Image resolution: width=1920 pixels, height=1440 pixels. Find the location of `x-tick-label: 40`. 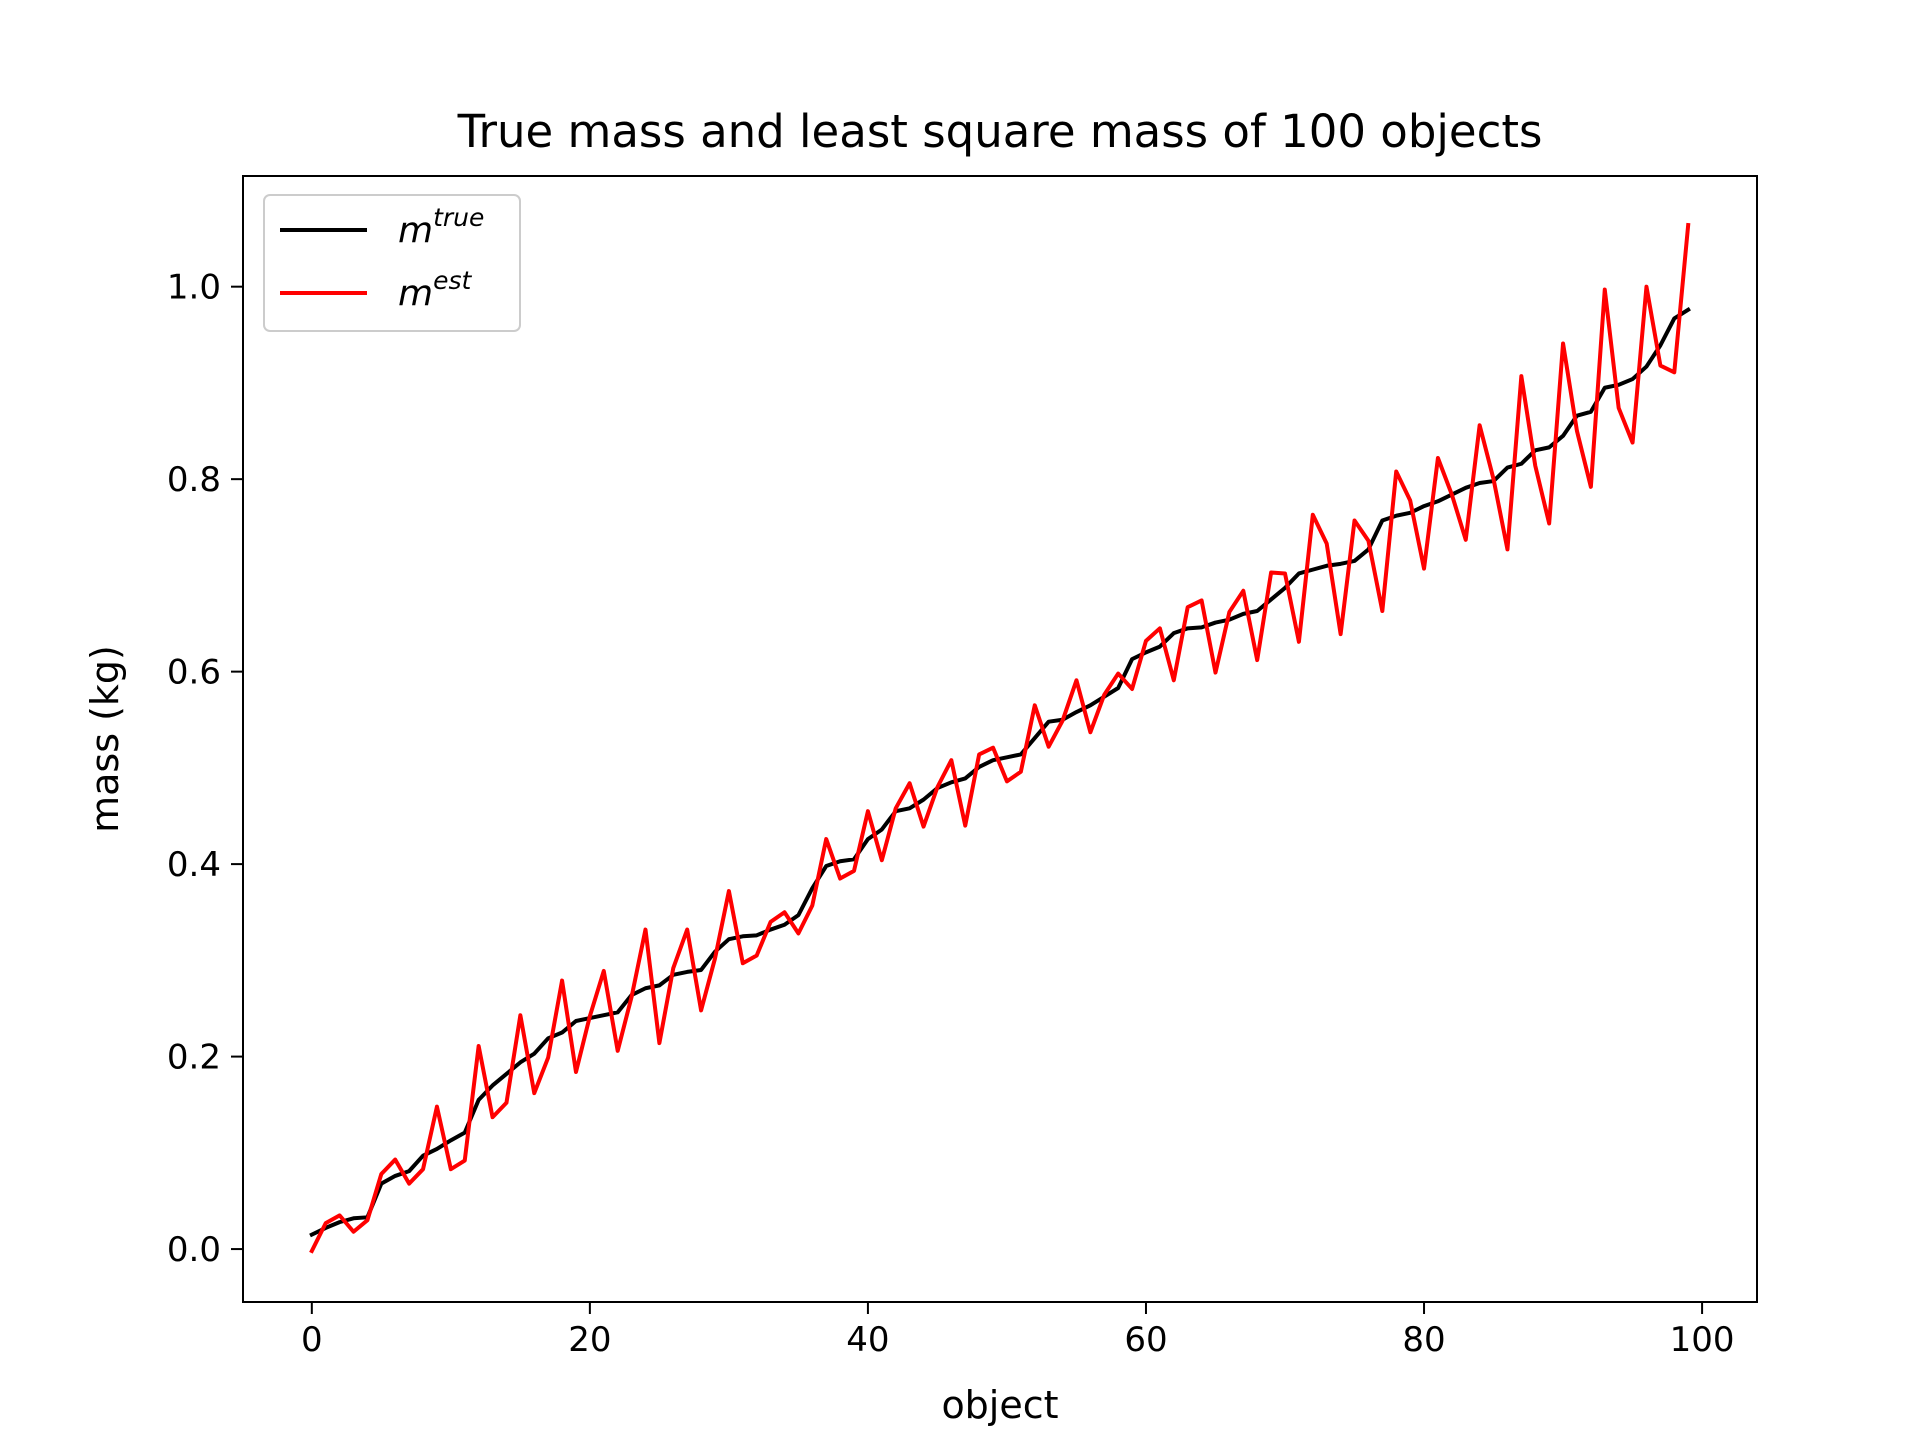

x-tick-label: 40 is located at coordinates (867, 1340).